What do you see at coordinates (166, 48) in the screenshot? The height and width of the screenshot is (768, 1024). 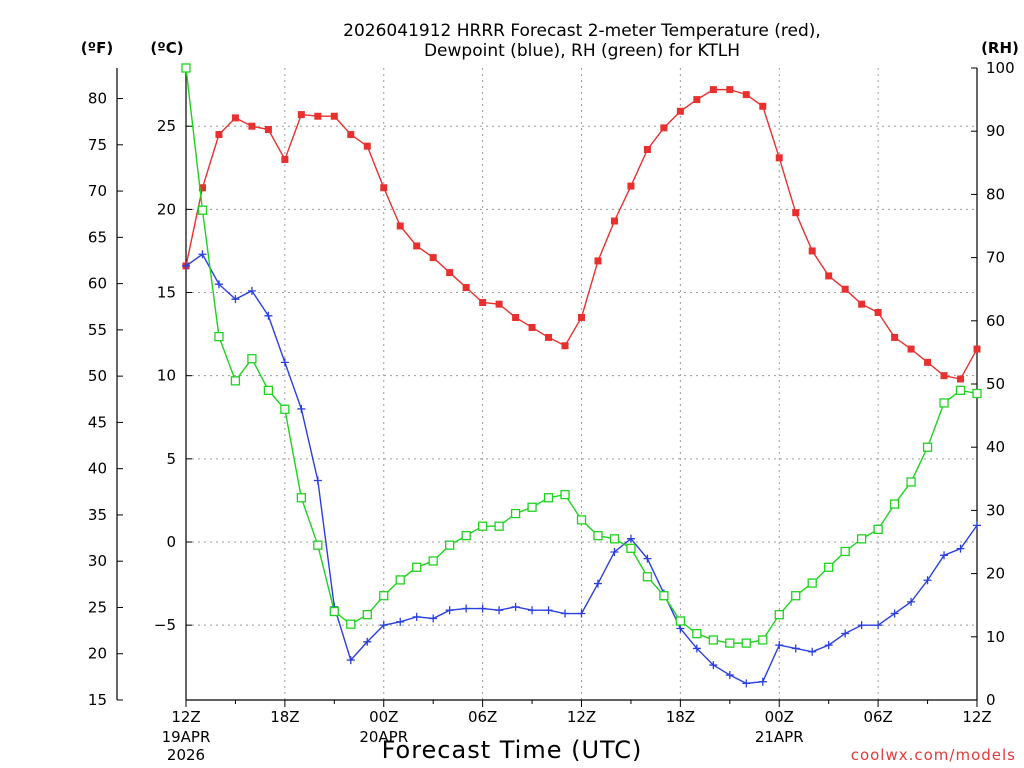 I see `celsius-unit-label: (ºC)` at bounding box center [166, 48].